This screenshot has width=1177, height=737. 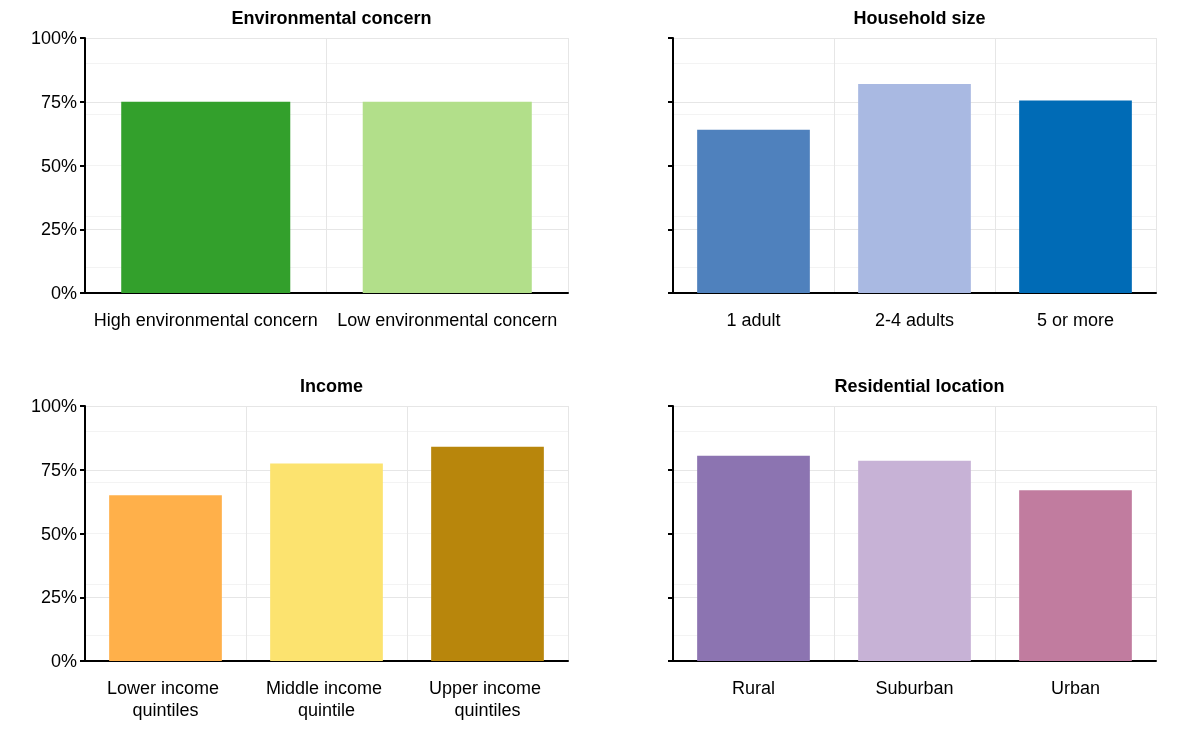 What do you see at coordinates (205, 320) in the screenshot?
I see `x-tick-label: High environmental concern` at bounding box center [205, 320].